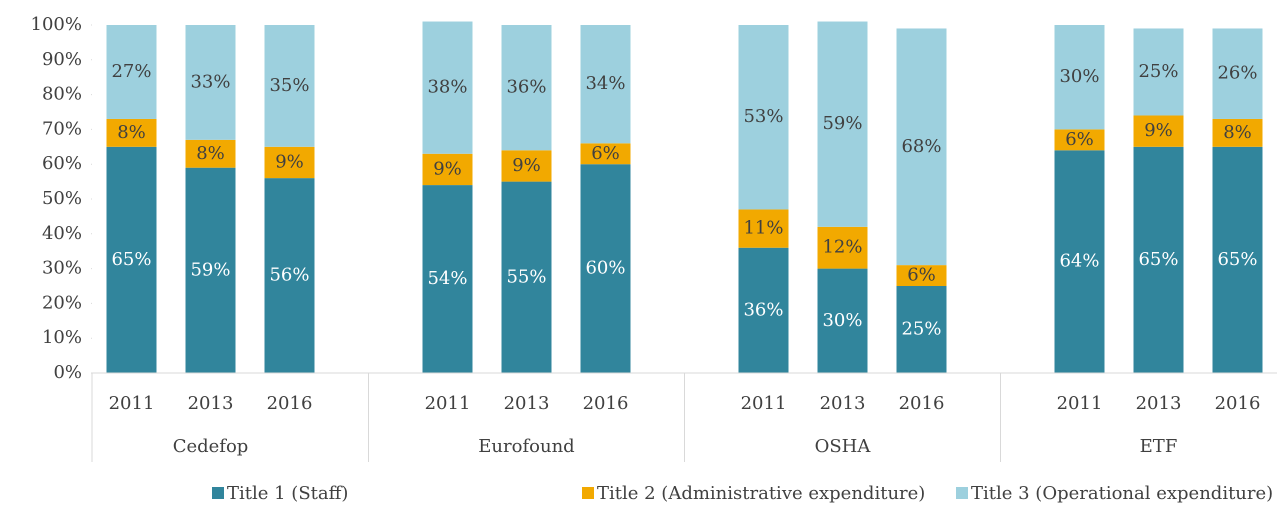 Image resolution: width=1277 pixels, height=508 pixels. Describe the element at coordinates (62, 337) in the screenshot. I see `y-tick-label: 10%` at that location.